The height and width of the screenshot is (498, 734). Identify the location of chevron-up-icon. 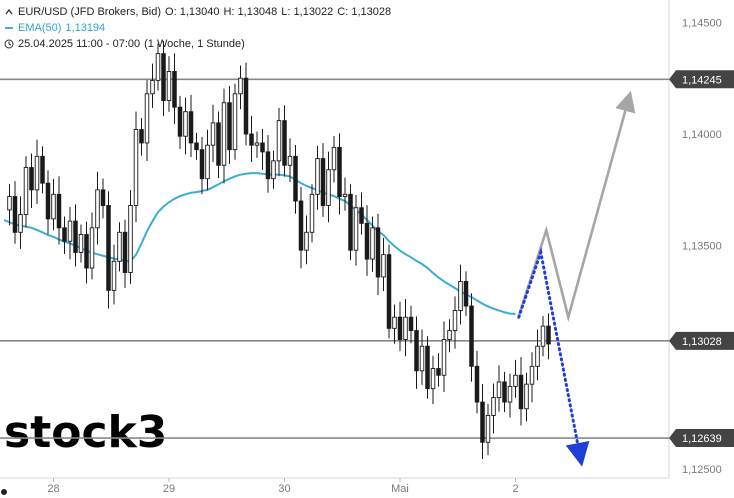
(9, 12).